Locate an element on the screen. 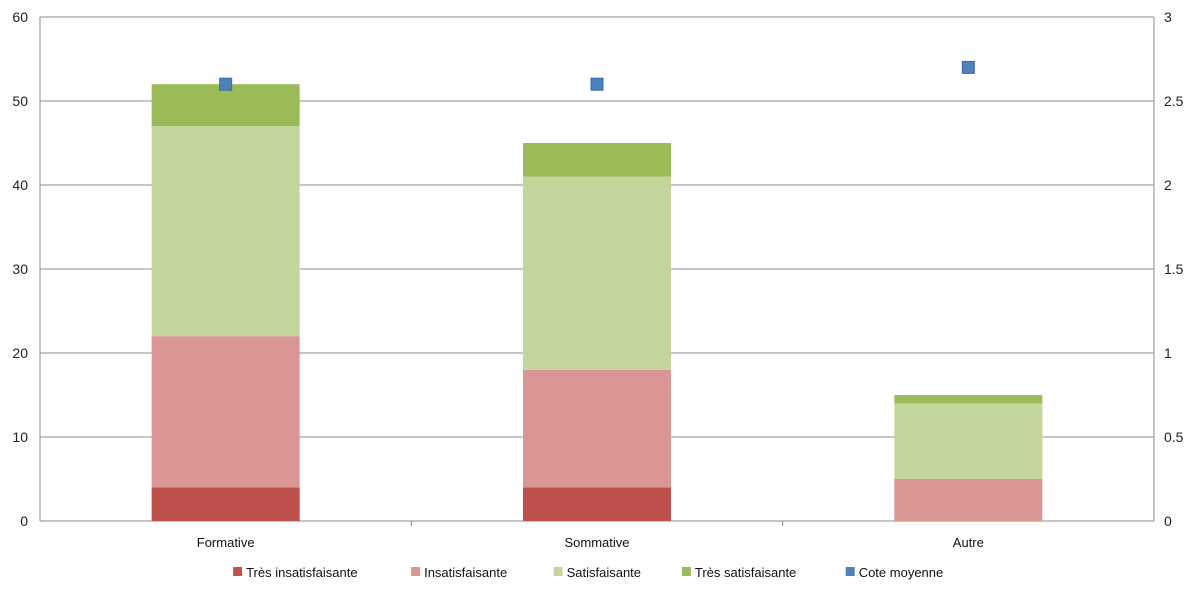 This screenshot has height=600, width=1200. y-left-tick-label: 0 is located at coordinates (24, 521).